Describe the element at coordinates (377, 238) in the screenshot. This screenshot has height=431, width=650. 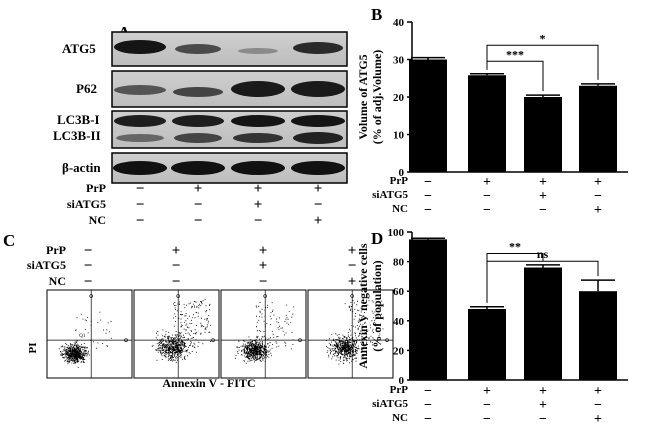
I see `panel-label-d: D` at that location.